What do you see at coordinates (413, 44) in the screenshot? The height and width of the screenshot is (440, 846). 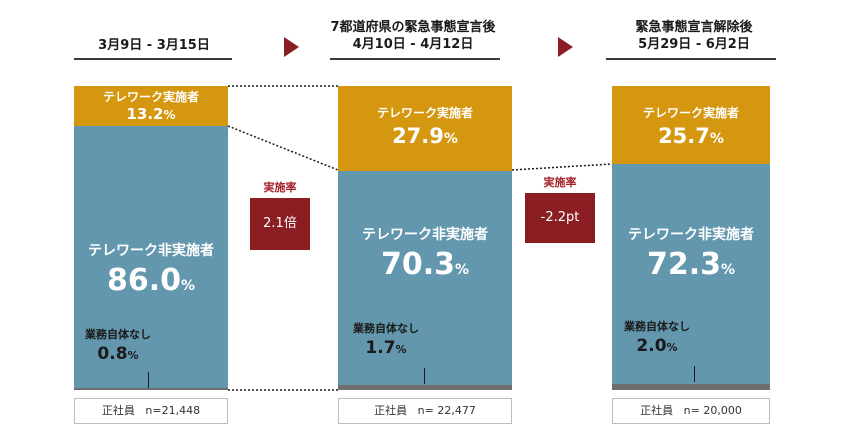 I see `period-header-2-dates: 4月10日 - 4月12日` at bounding box center [413, 44].